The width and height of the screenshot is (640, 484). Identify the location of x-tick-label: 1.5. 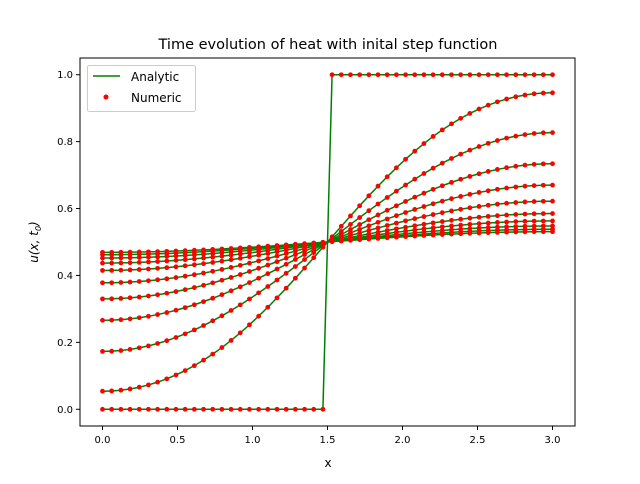
(328, 440).